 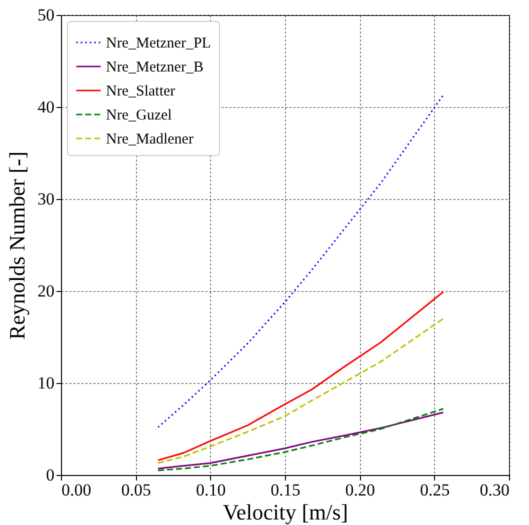 I want to click on y-tick-label: 20, so click(x=46, y=291).